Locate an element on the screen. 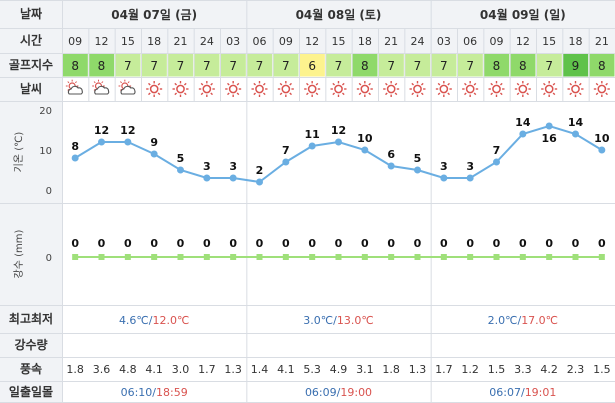 The image size is (615, 403). row-label-golf_index: 골프지수 is located at coordinates (31, 64).